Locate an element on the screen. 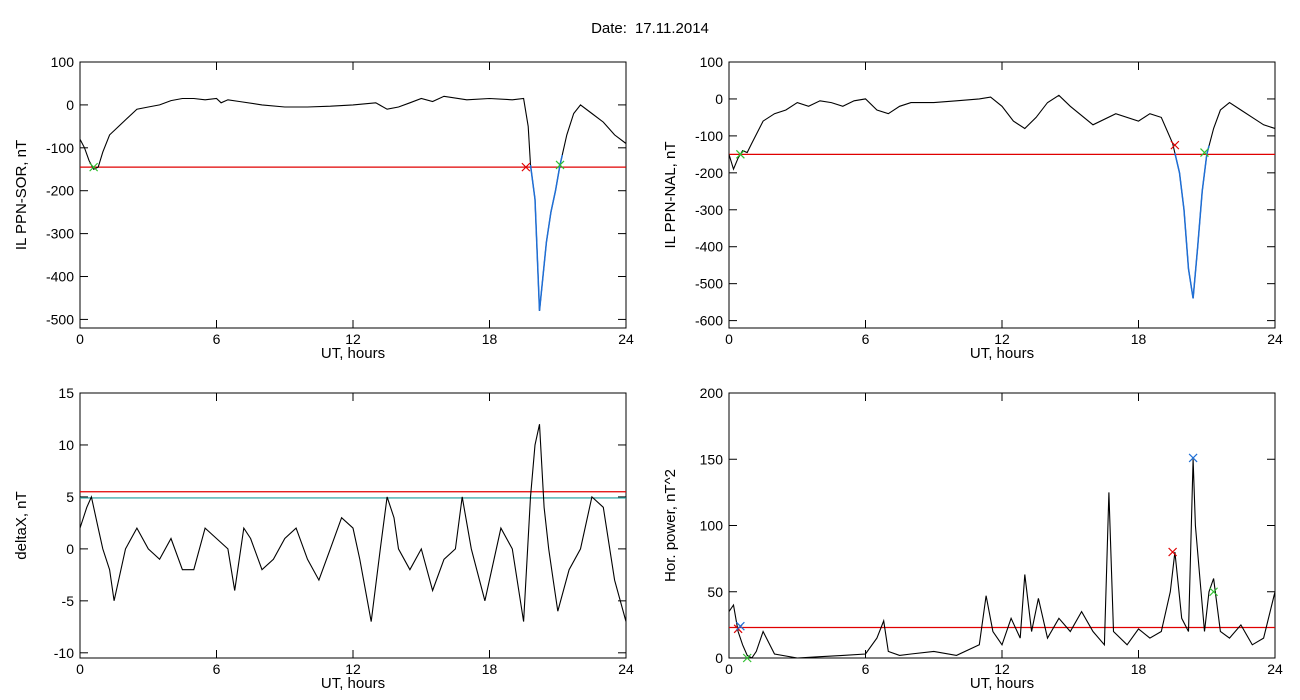 This screenshot has height=700, width=1300. y-tick-label: -10 is located at coordinates (64, 653).